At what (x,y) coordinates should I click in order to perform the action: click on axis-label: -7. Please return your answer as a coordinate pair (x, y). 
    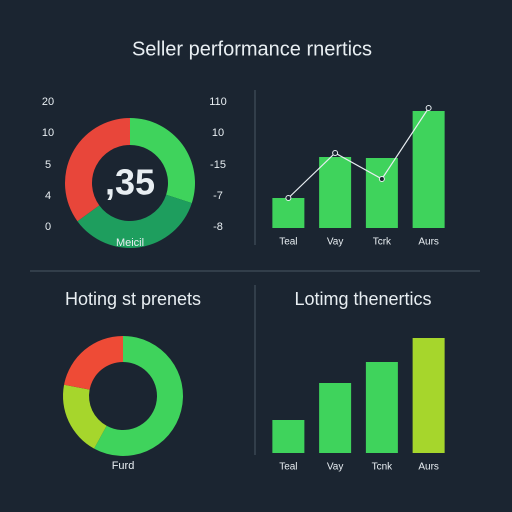
    Looking at the image, I should click on (218, 196).